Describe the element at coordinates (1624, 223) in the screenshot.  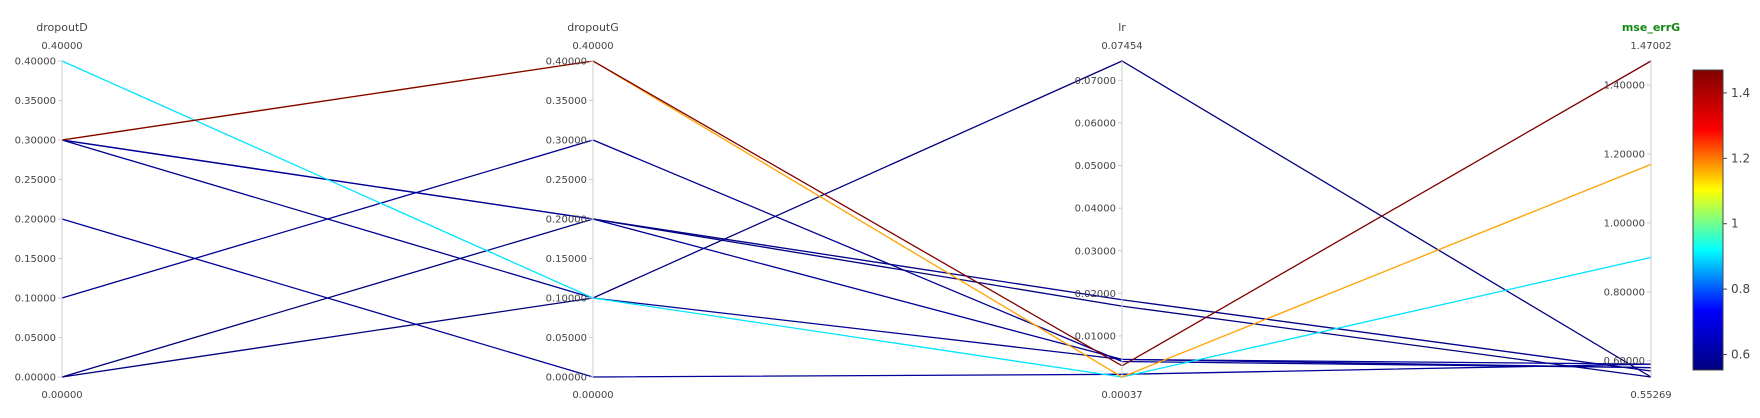
I see `tick-label: 1.00000` at that location.